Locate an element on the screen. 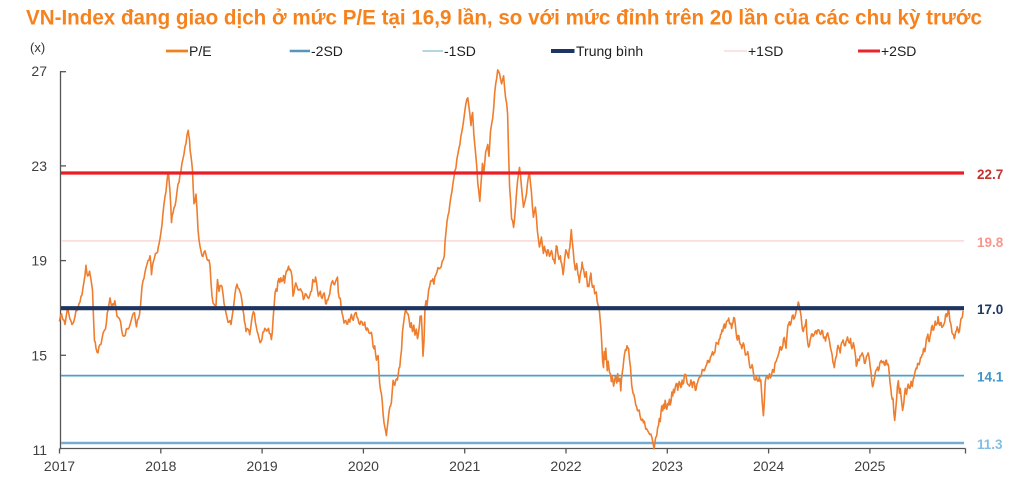 This screenshot has width=1024, height=483. svg-text: 19 is located at coordinates (39, 261).